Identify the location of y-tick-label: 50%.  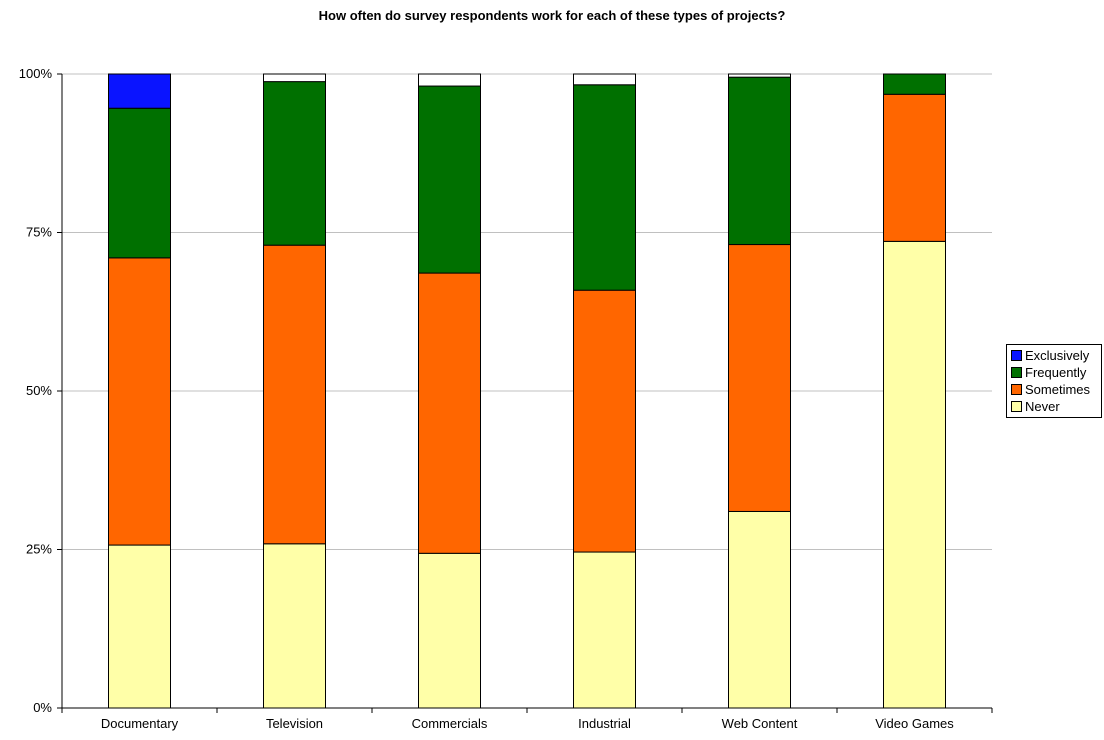
(39, 390).